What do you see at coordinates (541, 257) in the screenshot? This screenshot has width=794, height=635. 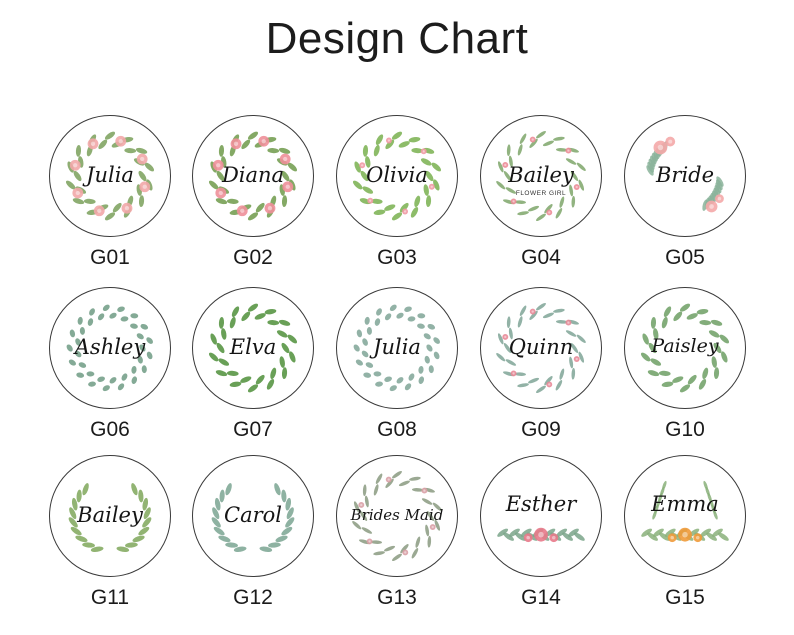 I see `design-code: G04` at bounding box center [541, 257].